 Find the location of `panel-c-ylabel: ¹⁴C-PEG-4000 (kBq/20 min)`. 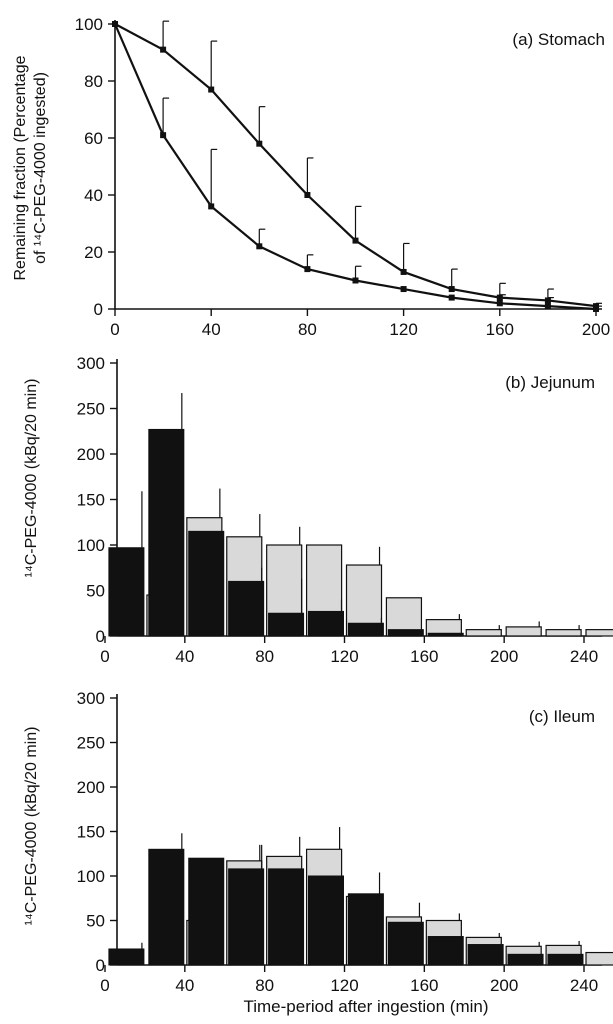

panel-c-ylabel: ¹⁴C-PEG-4000 (kBq/20 min) is located at coordinates (31, 826).